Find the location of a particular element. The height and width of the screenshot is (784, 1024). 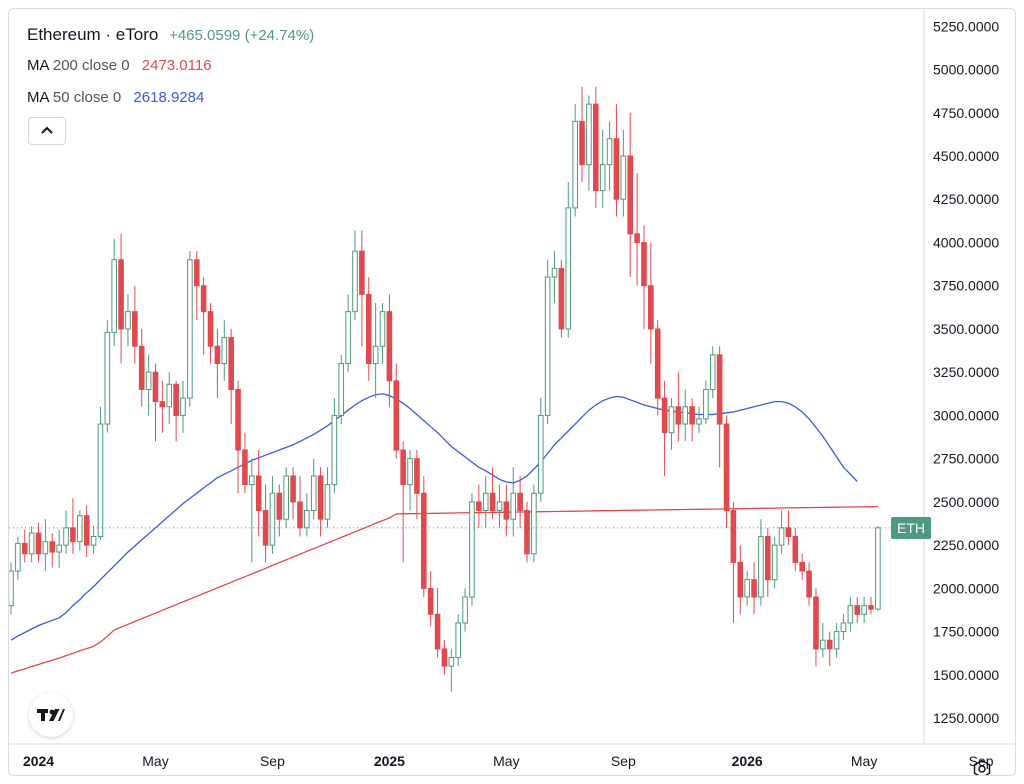

legend-symbol: Ethereum · eToro is located at coordinates (93, 34).